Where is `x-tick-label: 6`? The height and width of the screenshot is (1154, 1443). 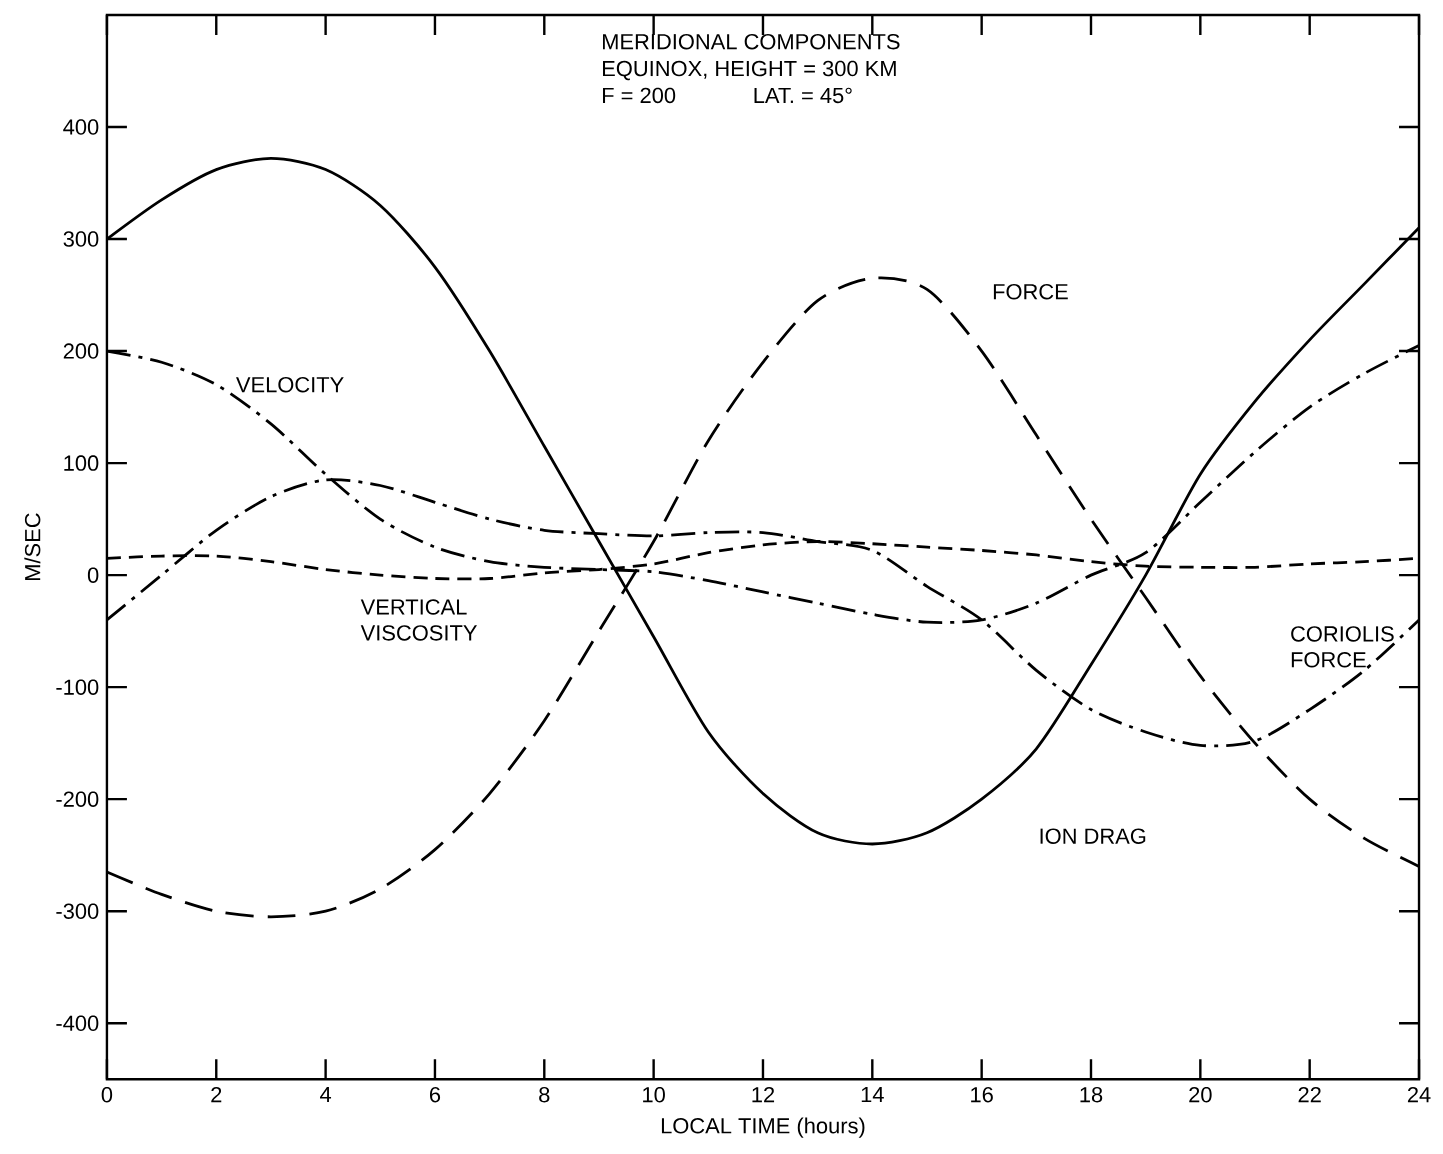
x-tick-label: 6 is located at coordinates (435, 1094).